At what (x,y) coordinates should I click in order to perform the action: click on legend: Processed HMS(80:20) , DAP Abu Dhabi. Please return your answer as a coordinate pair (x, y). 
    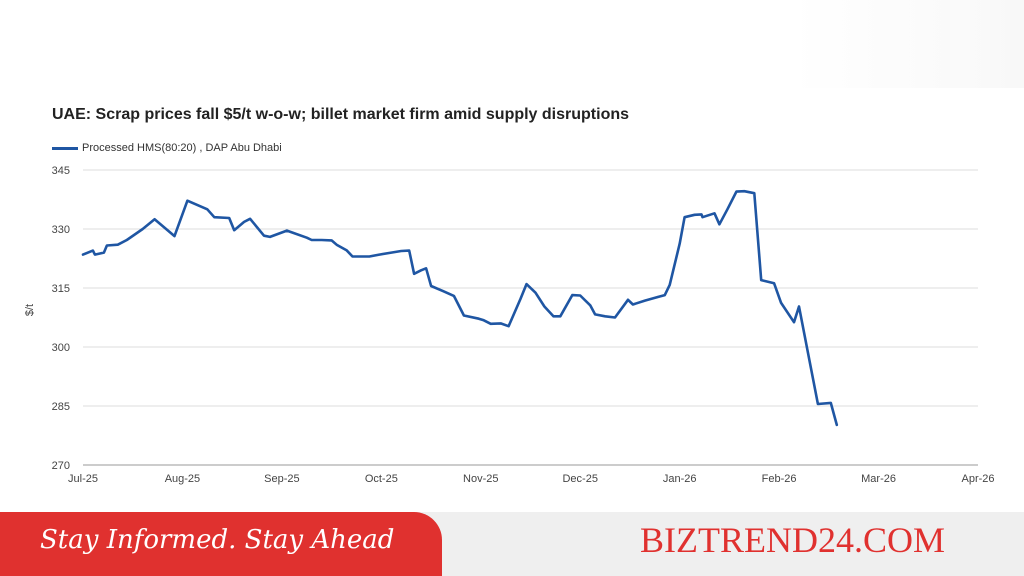
    Looking at the image, I should click on (167, 148).